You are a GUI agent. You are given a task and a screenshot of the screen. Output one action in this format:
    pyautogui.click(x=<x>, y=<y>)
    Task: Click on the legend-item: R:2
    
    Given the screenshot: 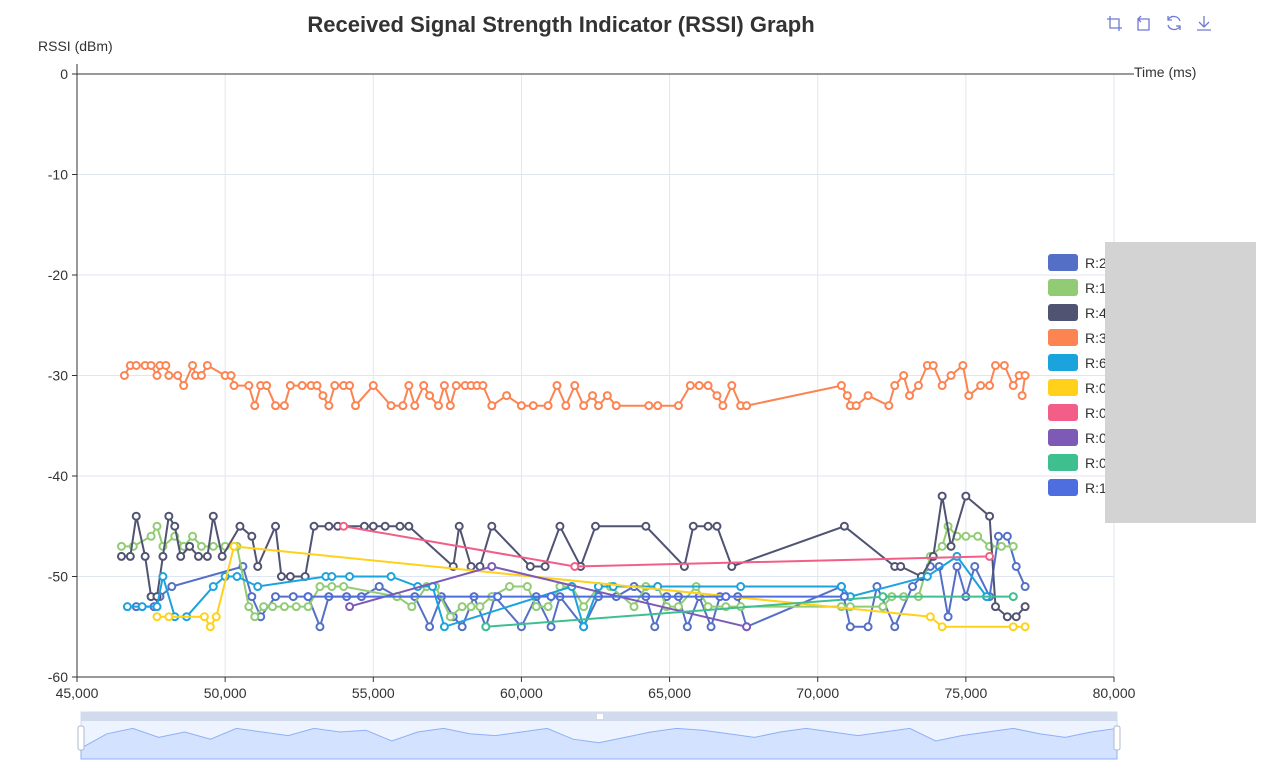 What is the action you would take?
    pyautogui.click(x=1098, y=262)
    